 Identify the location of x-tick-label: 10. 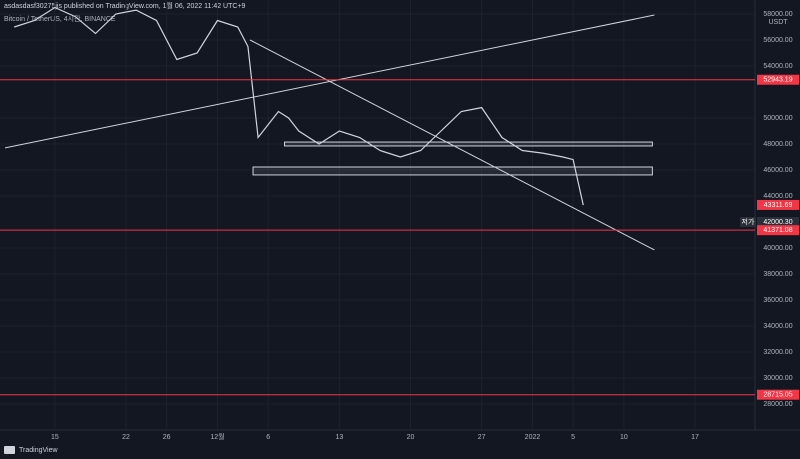
(624, 437).